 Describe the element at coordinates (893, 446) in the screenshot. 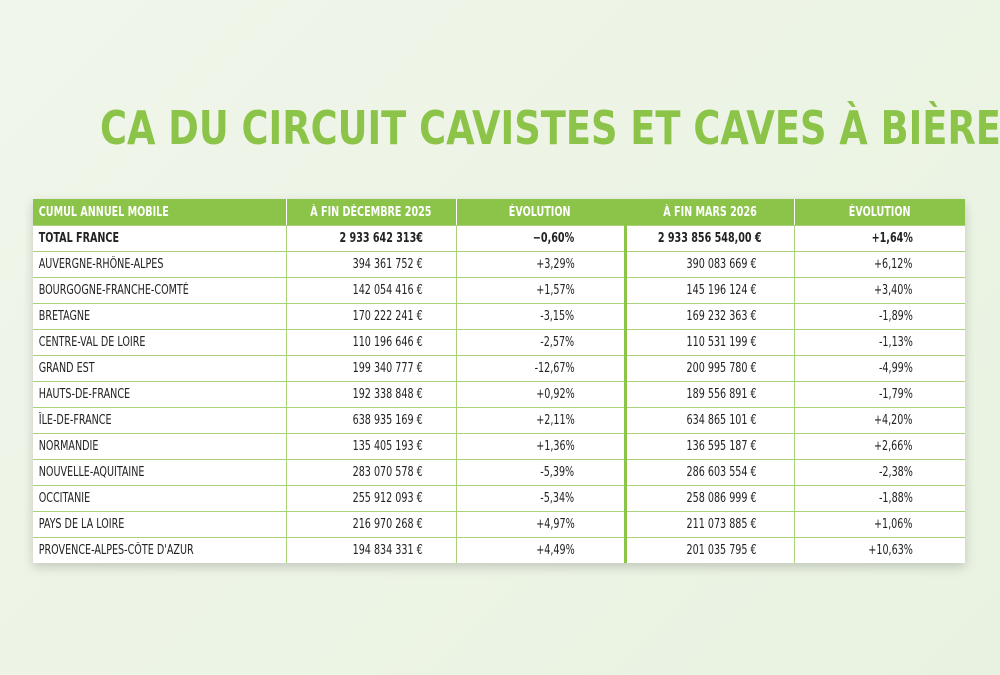

I see `evolution-2-value-text: +2,66%` at that location.